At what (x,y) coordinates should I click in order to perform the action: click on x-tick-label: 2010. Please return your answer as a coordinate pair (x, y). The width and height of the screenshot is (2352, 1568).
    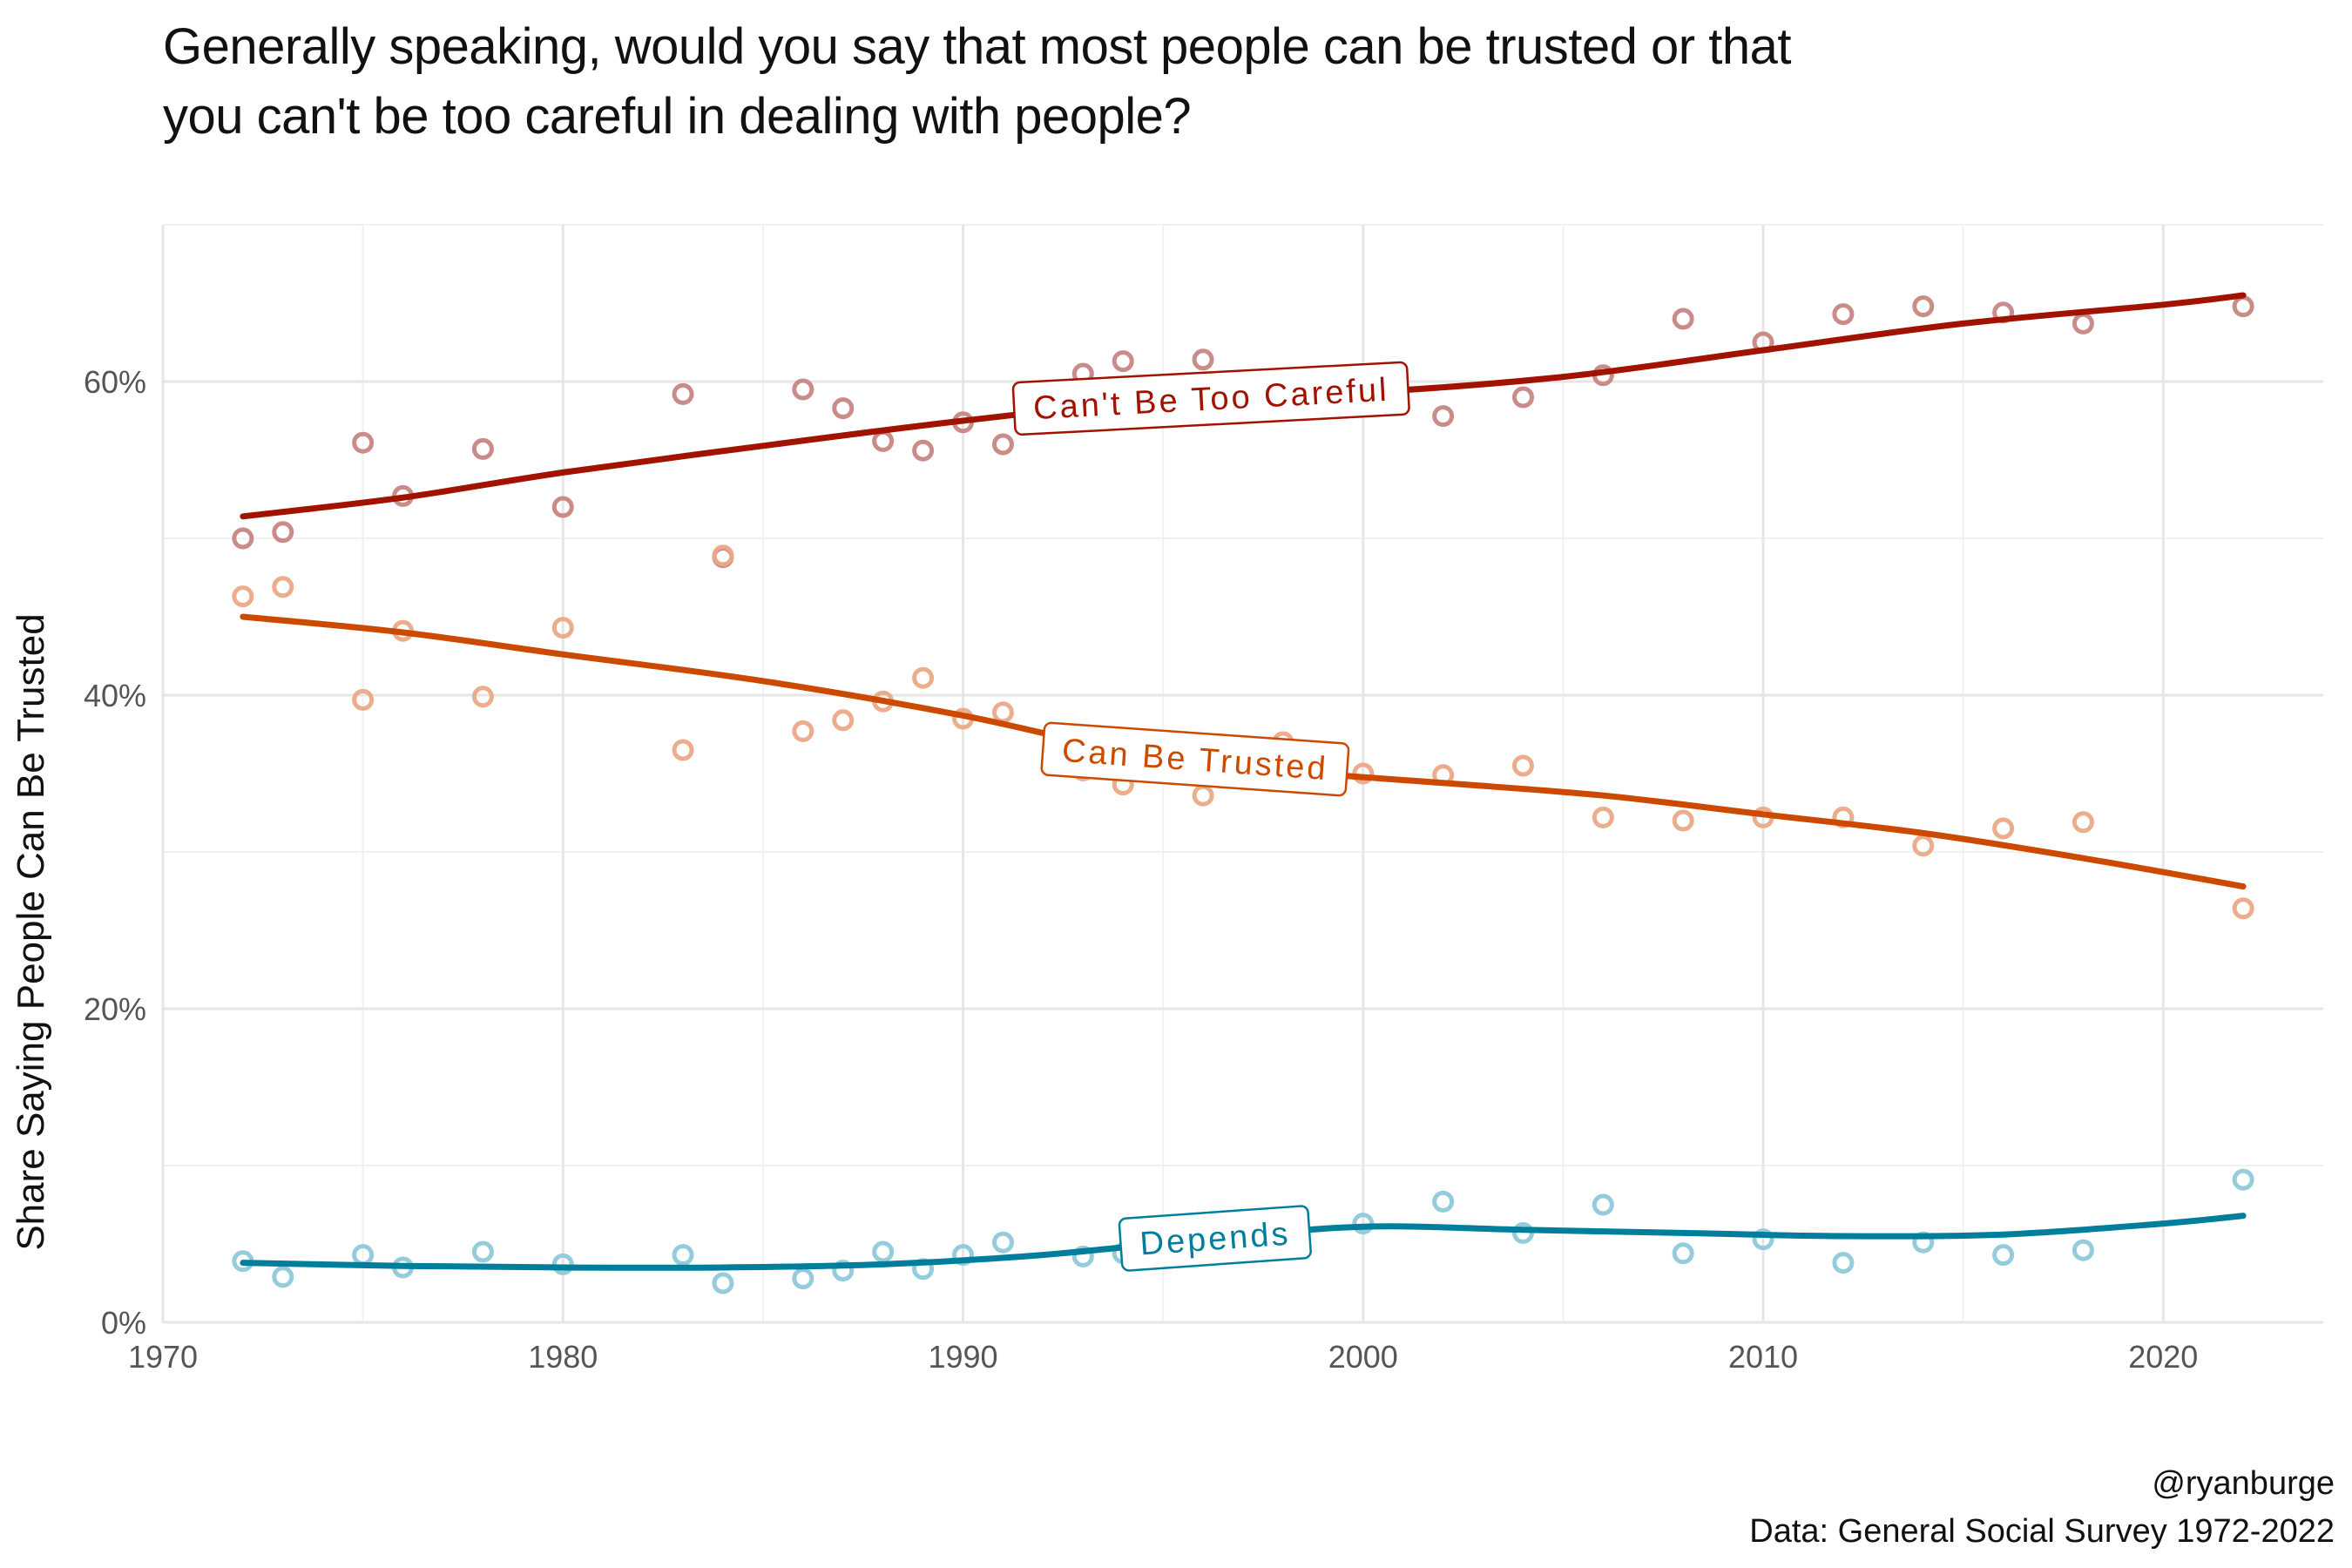
    Looking at the image, I should click on (1763, 1357).